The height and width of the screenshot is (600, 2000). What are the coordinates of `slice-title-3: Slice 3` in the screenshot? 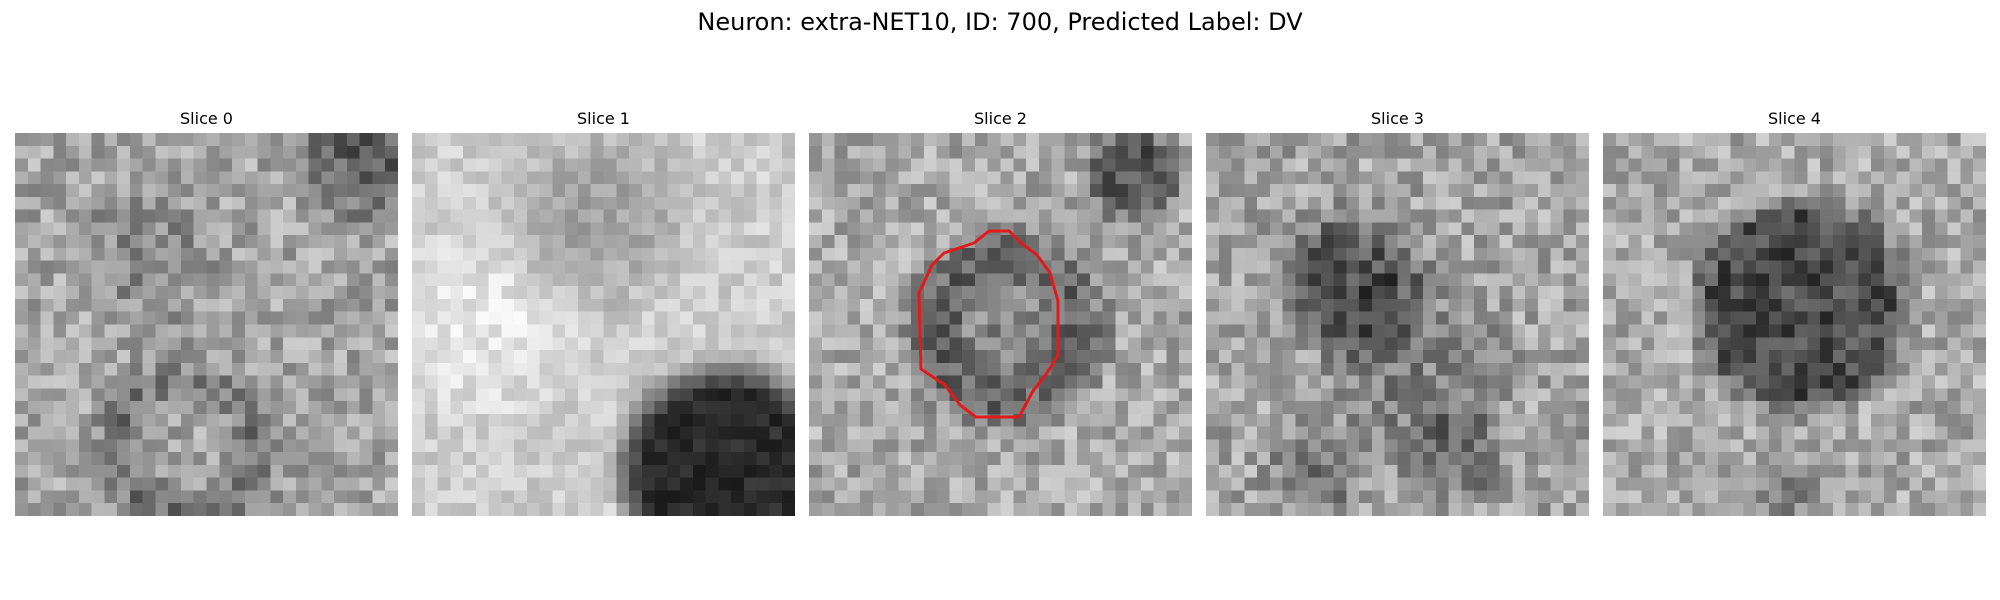 It's located at (1397, 118).